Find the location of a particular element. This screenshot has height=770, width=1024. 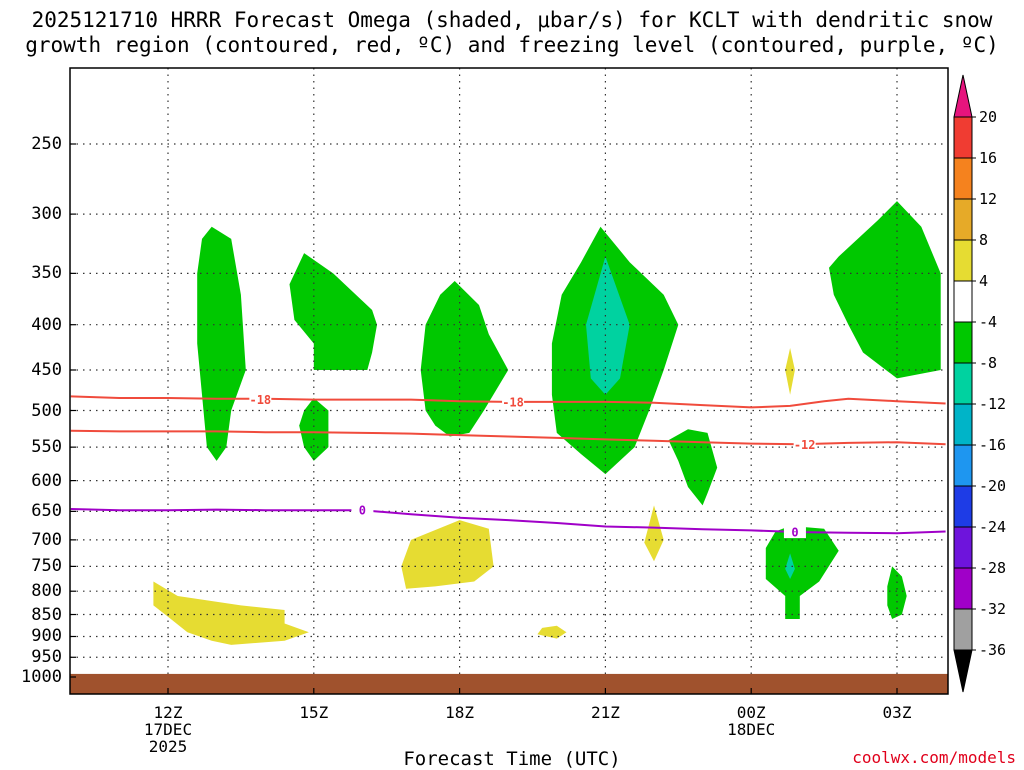

colorbar-top-arrow is located at coordinates (963, 96).